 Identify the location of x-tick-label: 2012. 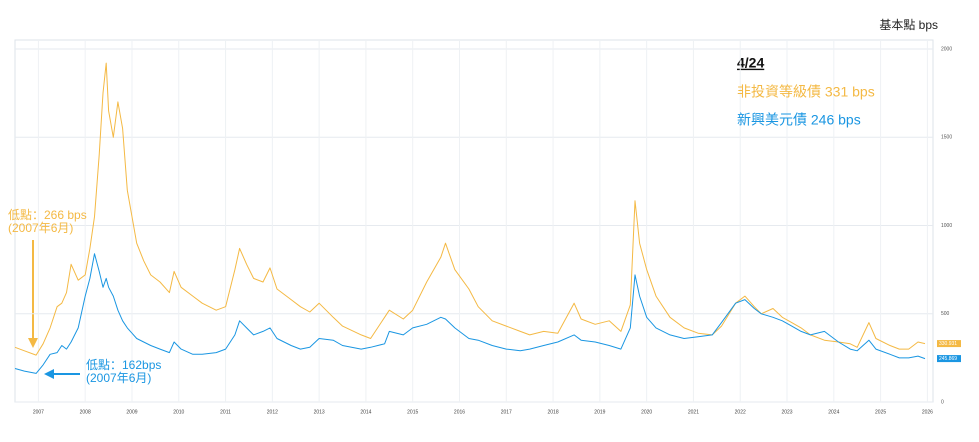
(272, 412).